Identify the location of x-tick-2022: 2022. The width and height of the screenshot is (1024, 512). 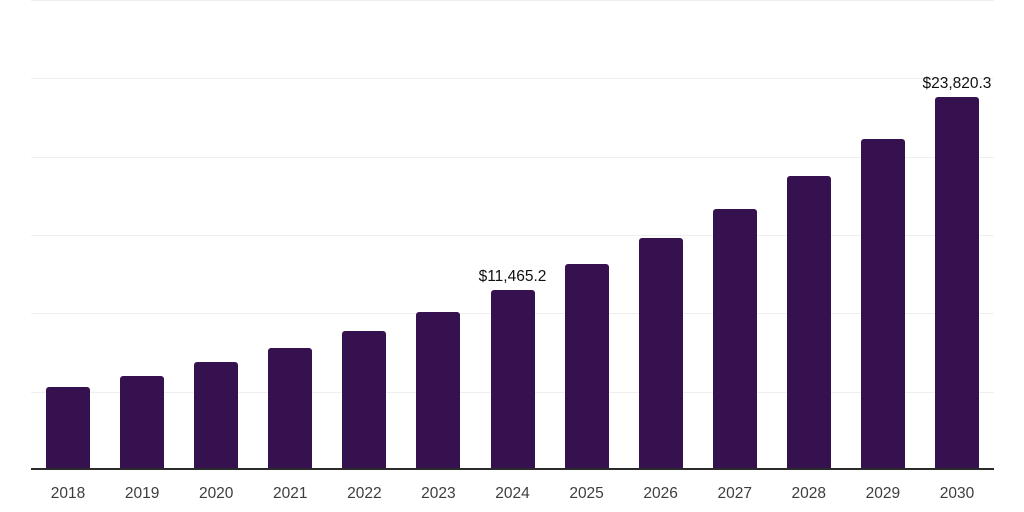
(364, 493).